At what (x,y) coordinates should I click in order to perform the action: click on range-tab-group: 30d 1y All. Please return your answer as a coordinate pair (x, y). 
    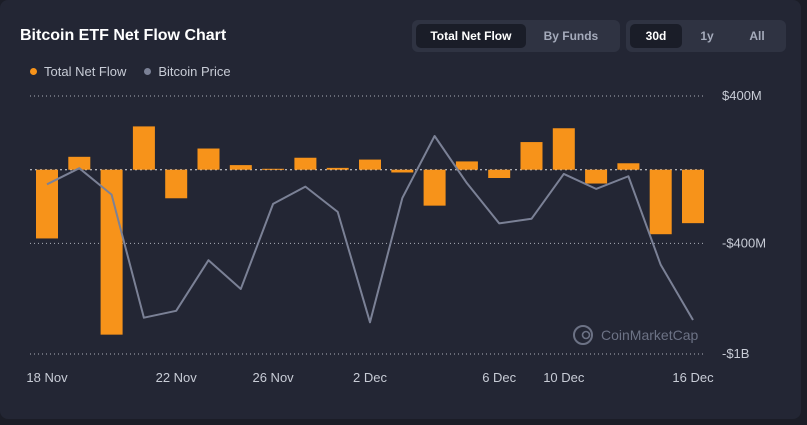
    Looking at the image, I should click on (706, 36).